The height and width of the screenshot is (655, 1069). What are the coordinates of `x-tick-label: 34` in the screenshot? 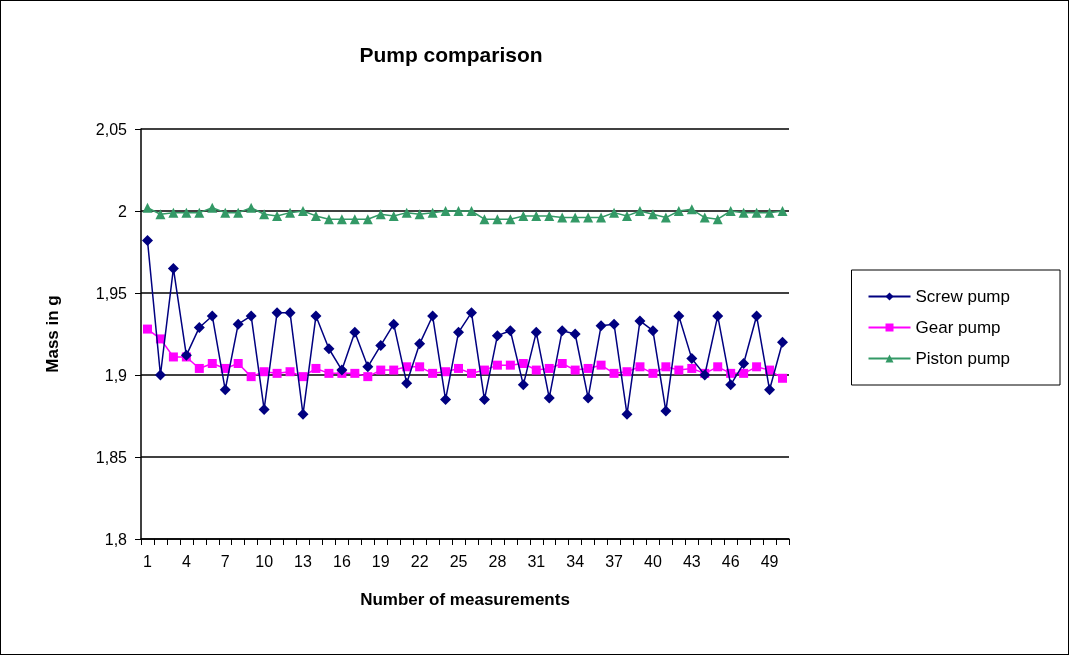 It's located at (575, 561).